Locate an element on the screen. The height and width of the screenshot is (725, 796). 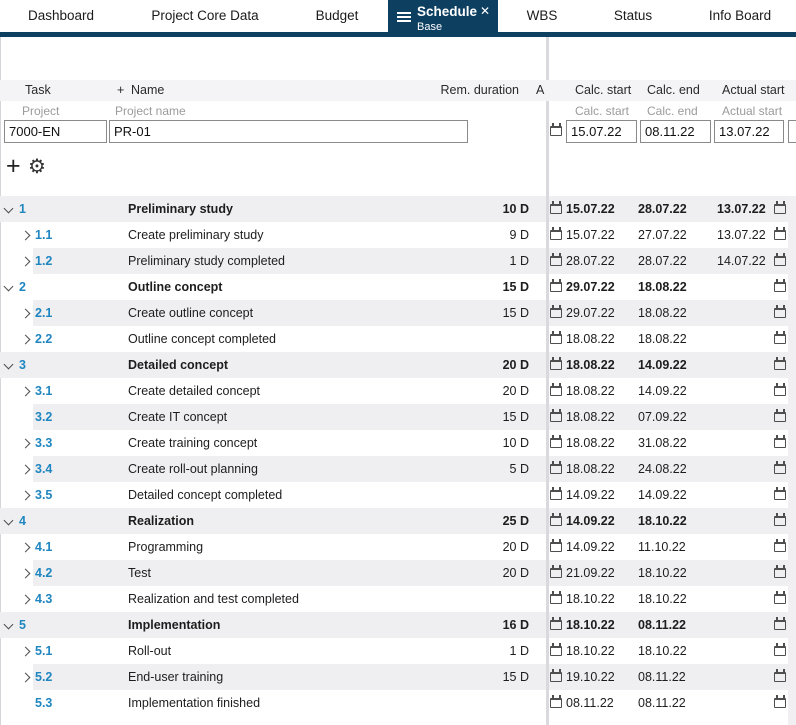
tab-info-board: Info Board is located at coordinates (740, 15).